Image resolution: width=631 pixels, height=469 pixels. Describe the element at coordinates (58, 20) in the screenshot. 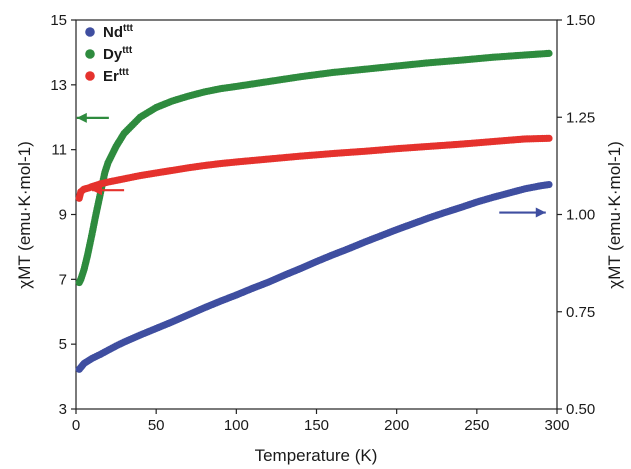

I see `y-tick-label-left: 15` at that location.